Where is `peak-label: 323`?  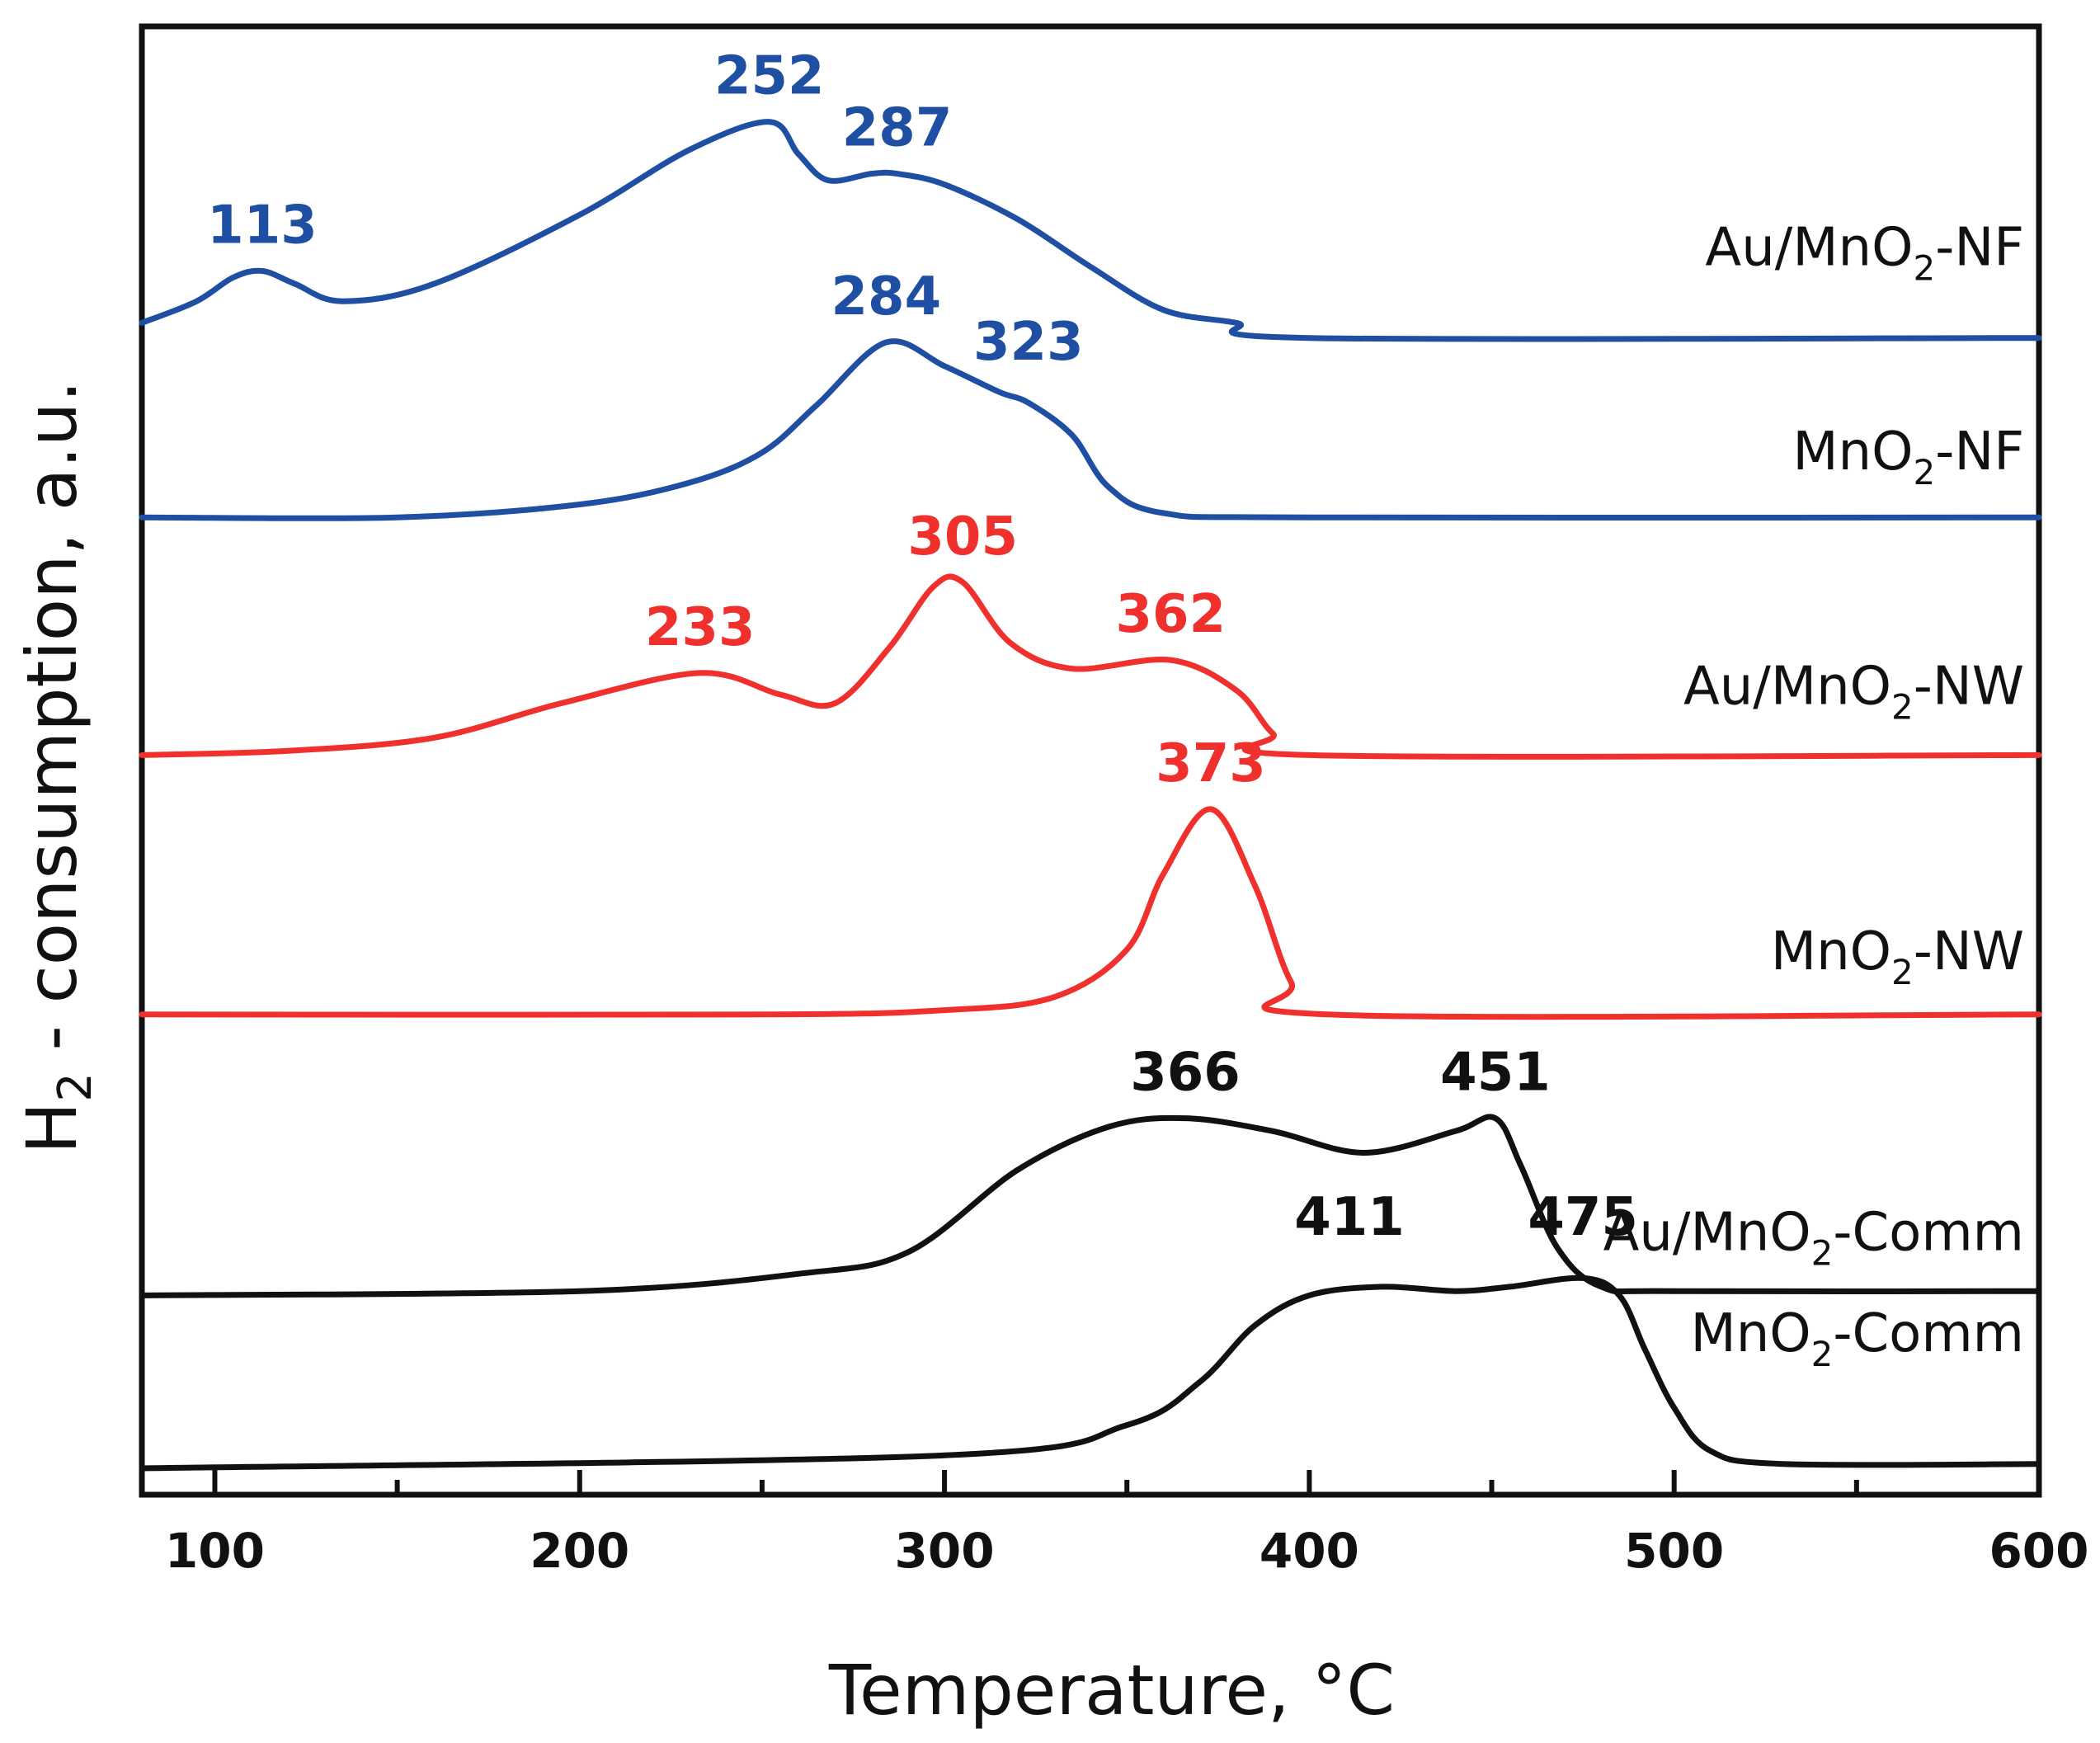 peak-label: 323 is located at coordinates (1028, 342).